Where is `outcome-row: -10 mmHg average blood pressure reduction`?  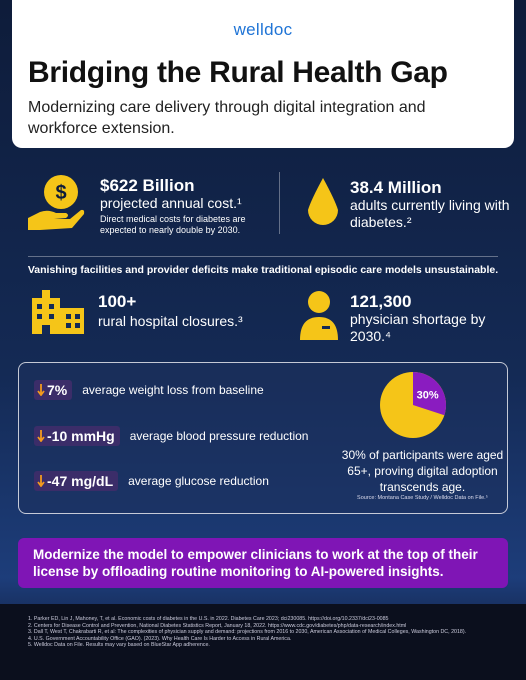 outcome-row: -10 mmHg average blood pressure reduction is located at coordinates (171, 436).